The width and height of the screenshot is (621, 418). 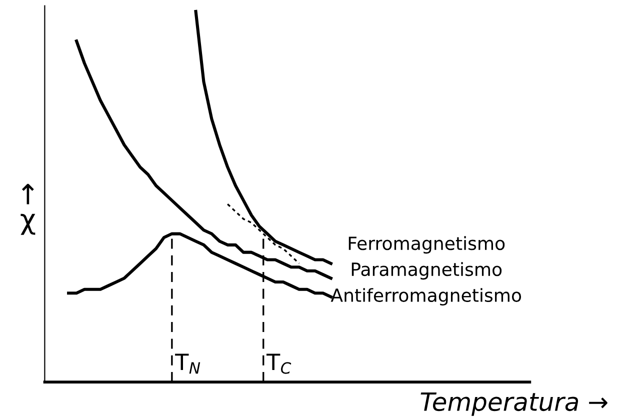 I want to click on series-label: Ferromagnetismo, so click(x=426, y=245).